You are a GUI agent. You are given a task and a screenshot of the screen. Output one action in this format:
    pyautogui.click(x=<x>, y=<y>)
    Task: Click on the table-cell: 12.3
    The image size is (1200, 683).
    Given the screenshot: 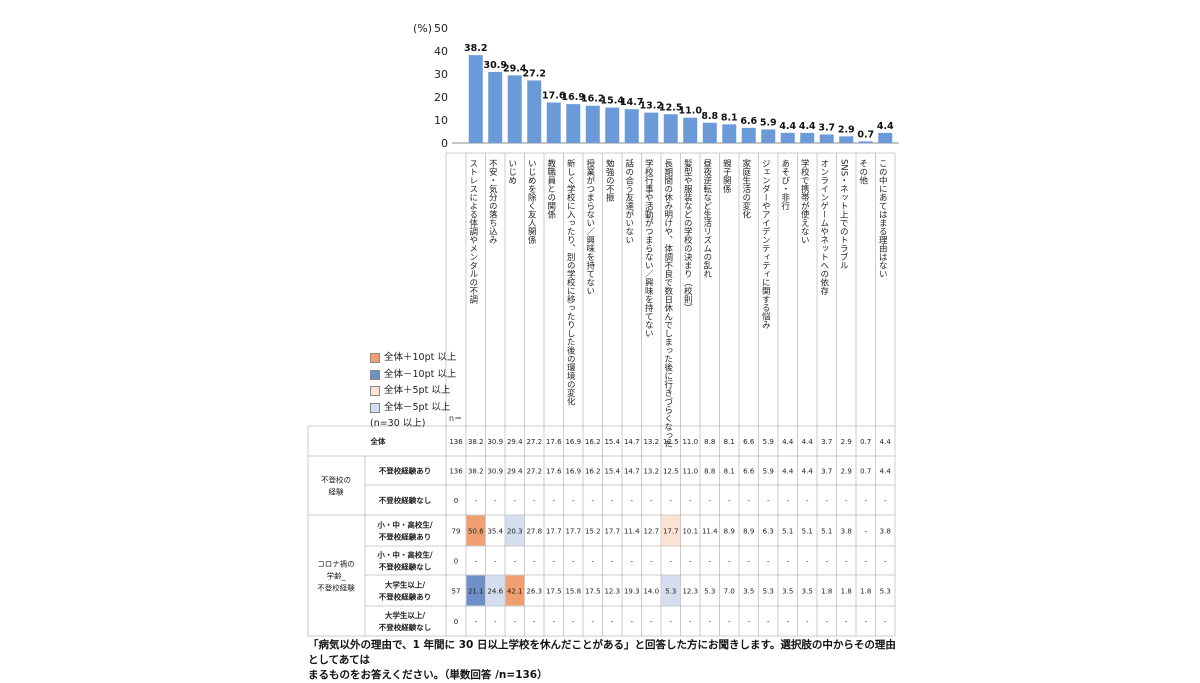 What is the action you would take?
    pyautogui.click(x=612, y=592)
    